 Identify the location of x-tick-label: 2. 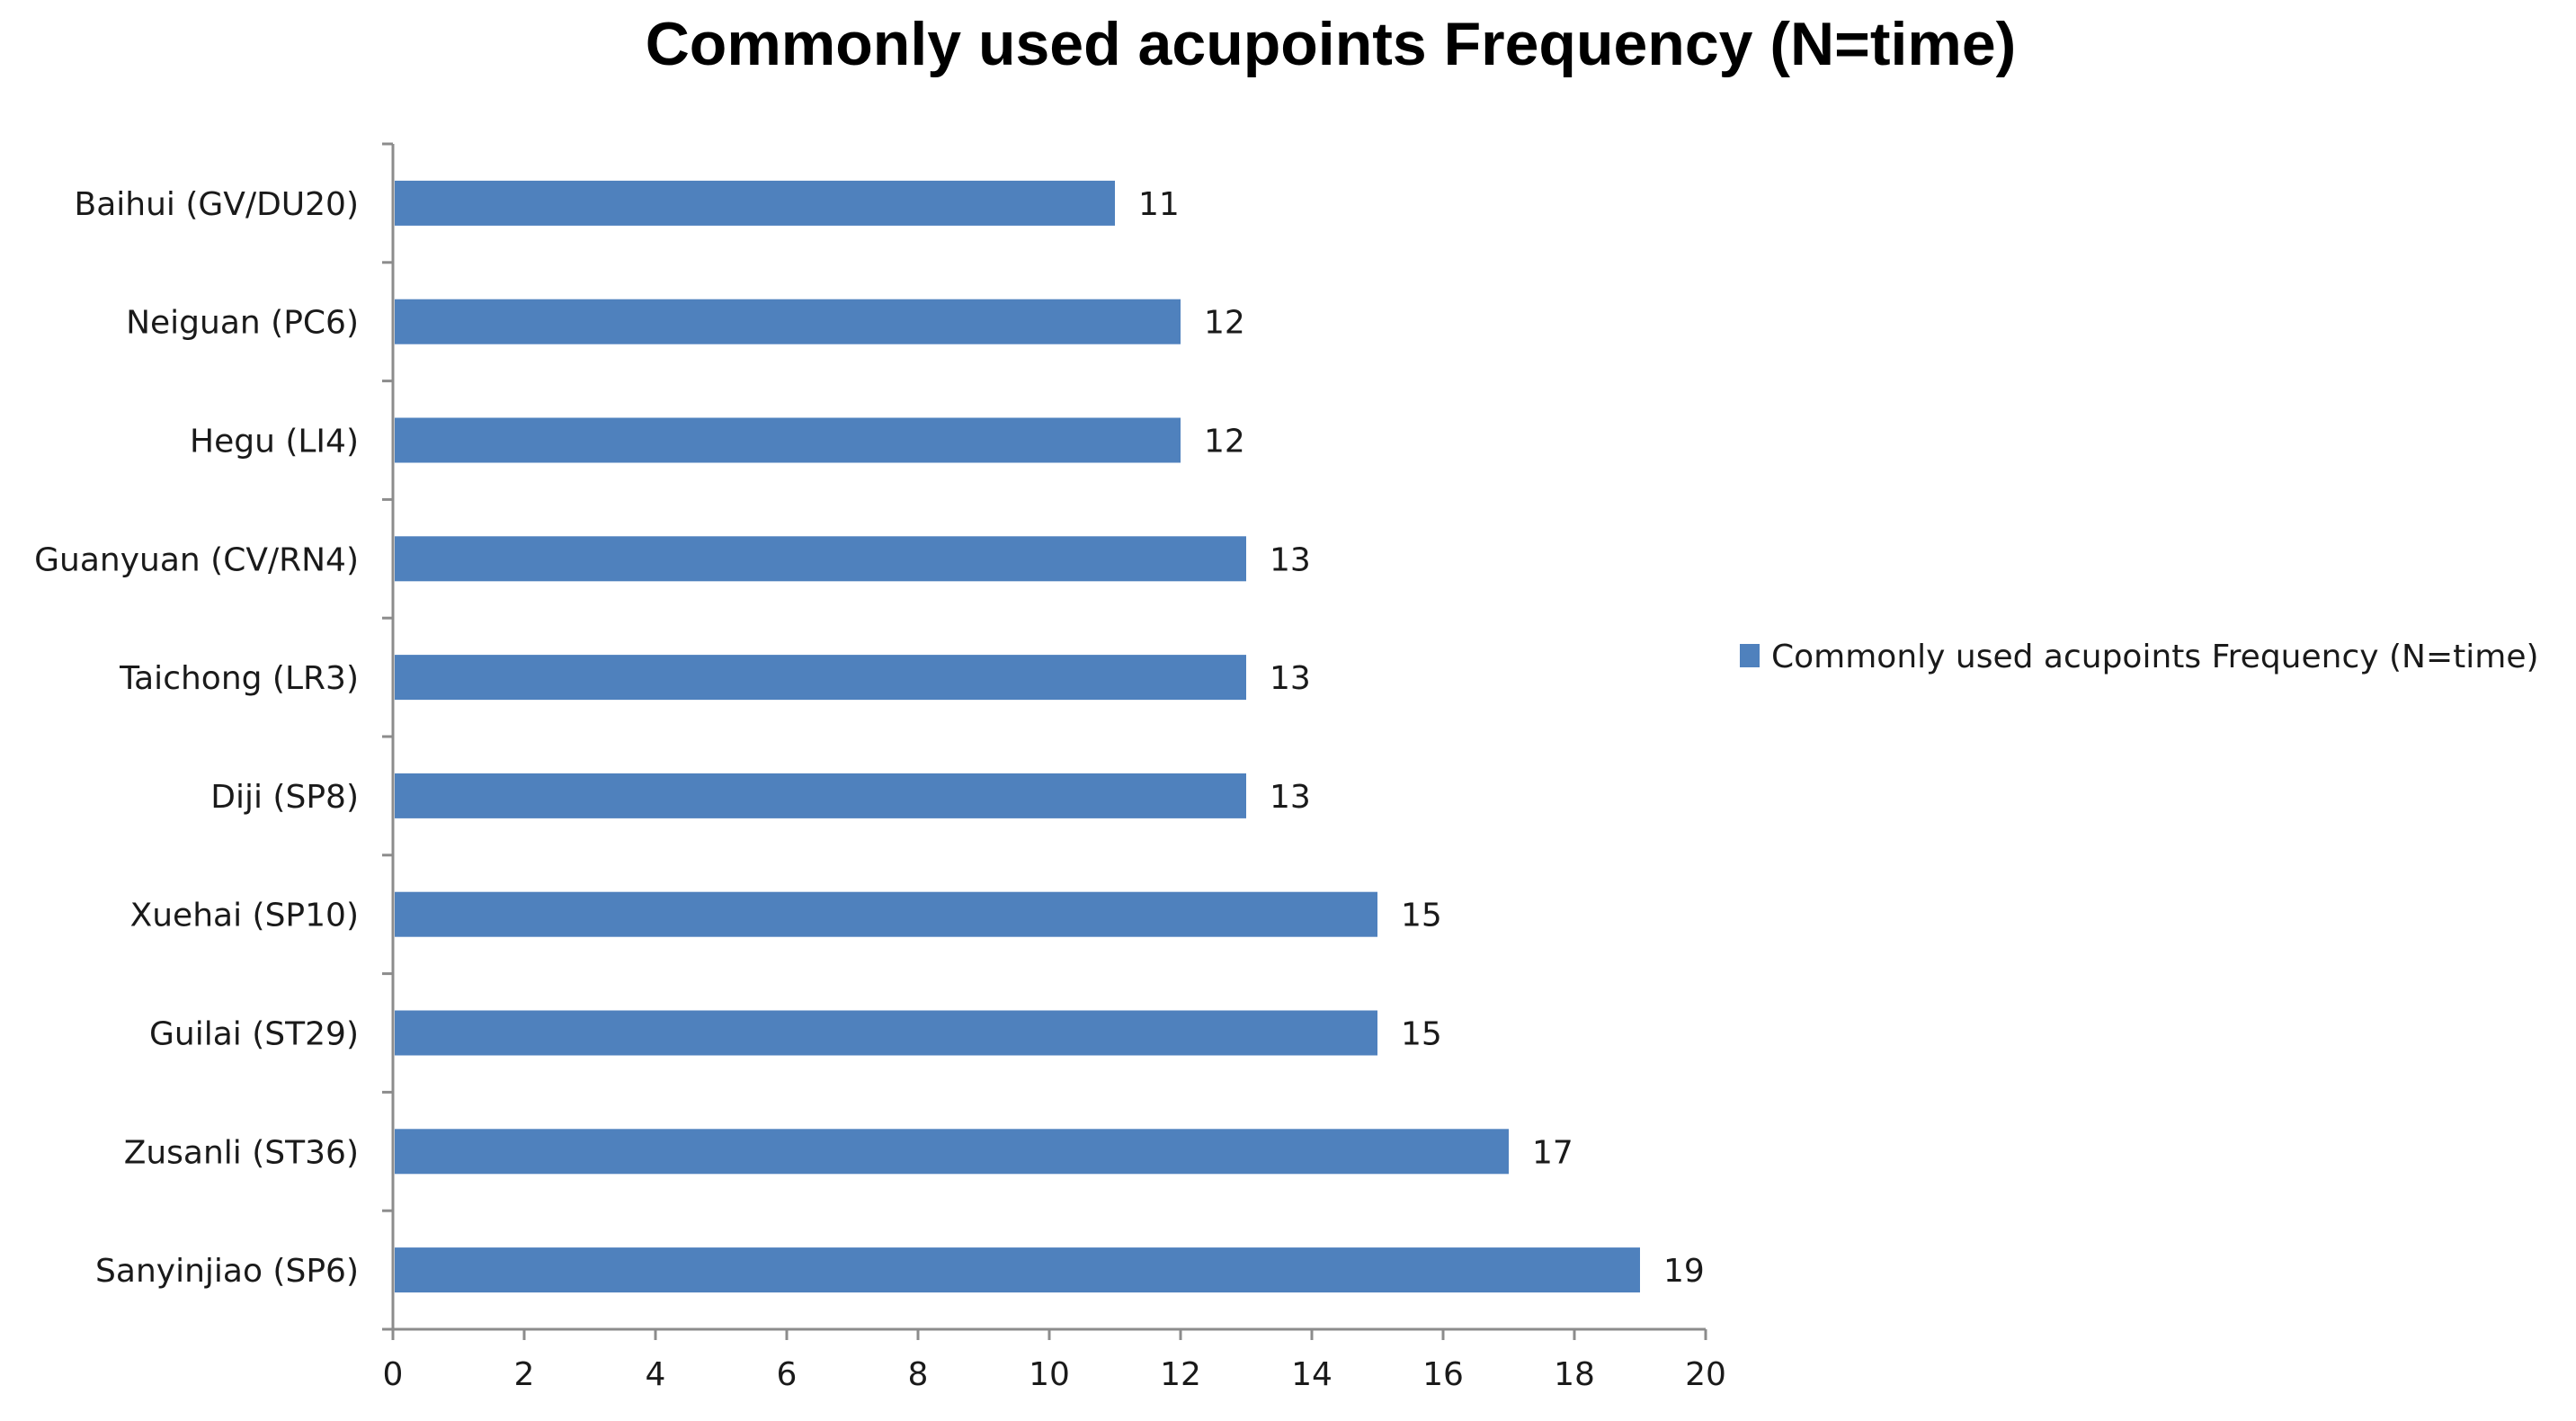
(525, 1374).